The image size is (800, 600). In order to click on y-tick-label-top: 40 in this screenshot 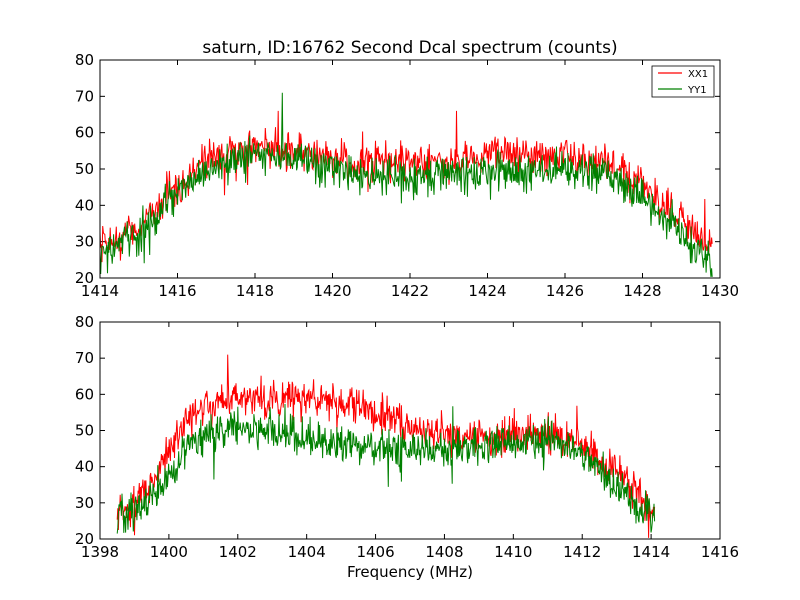, I will do `click(84, 205)`.